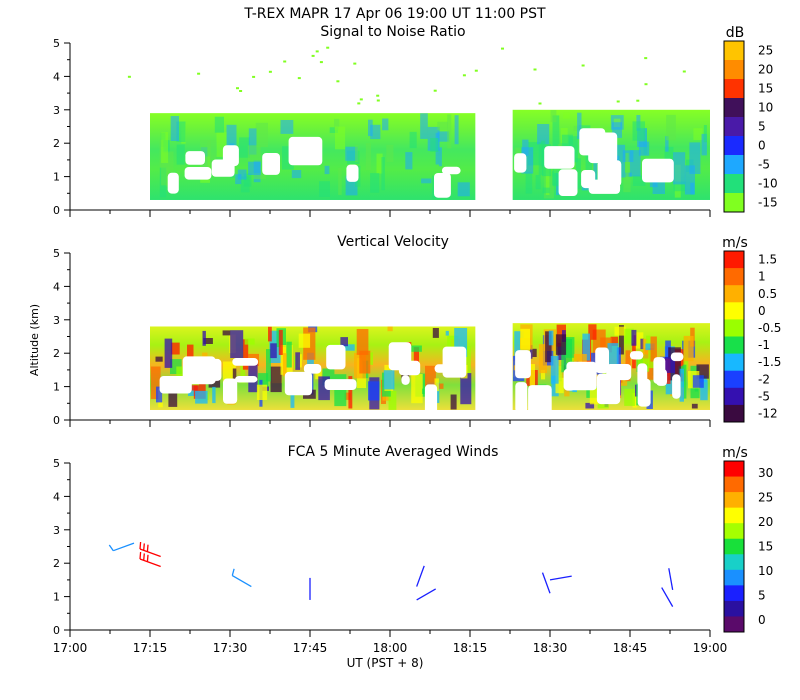 This screenshot has width=800, height=700. Describe the element at coordinates (769, 362) in the screenshot. I see `colorbar-label: -1.5` at that location.